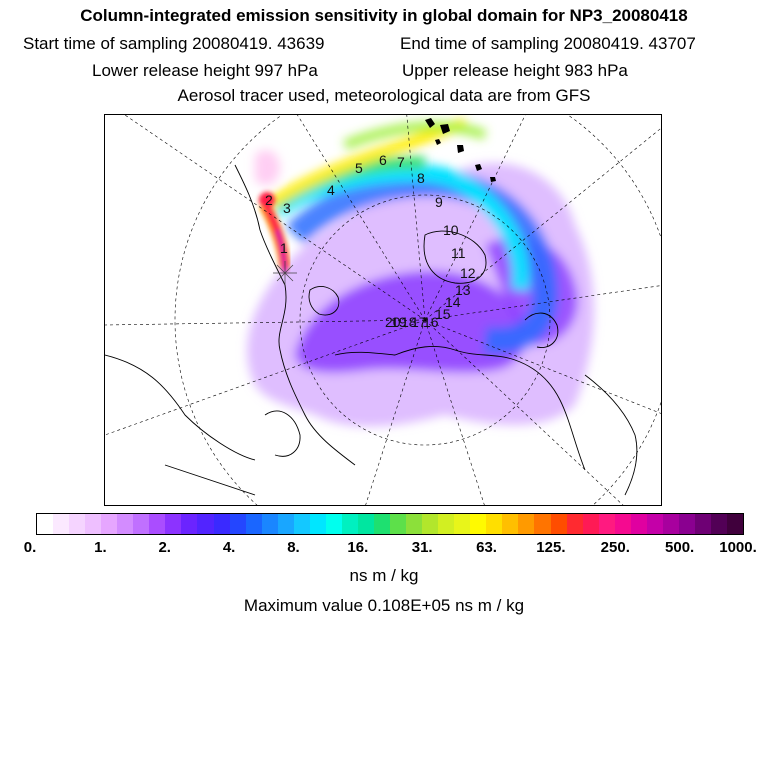  I want to click on track-label: 3, so click(287, 208).